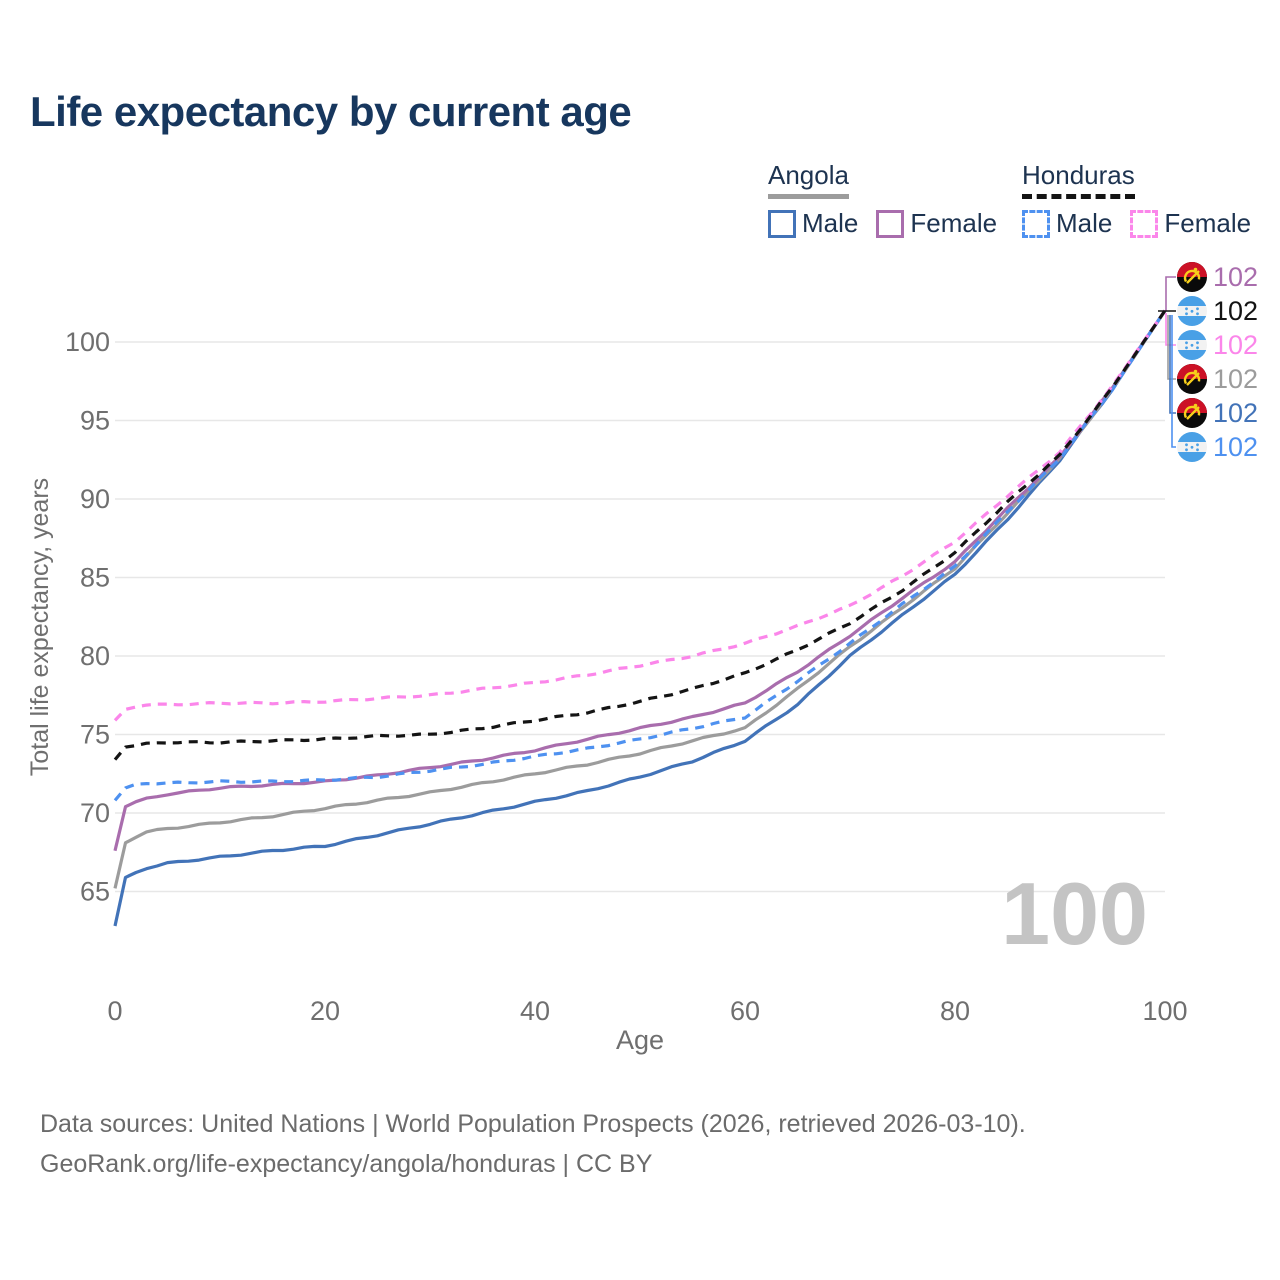 This screenshot has height=1280, width=1280. I want to click on age-watermark: 100, so click(1074, 913).